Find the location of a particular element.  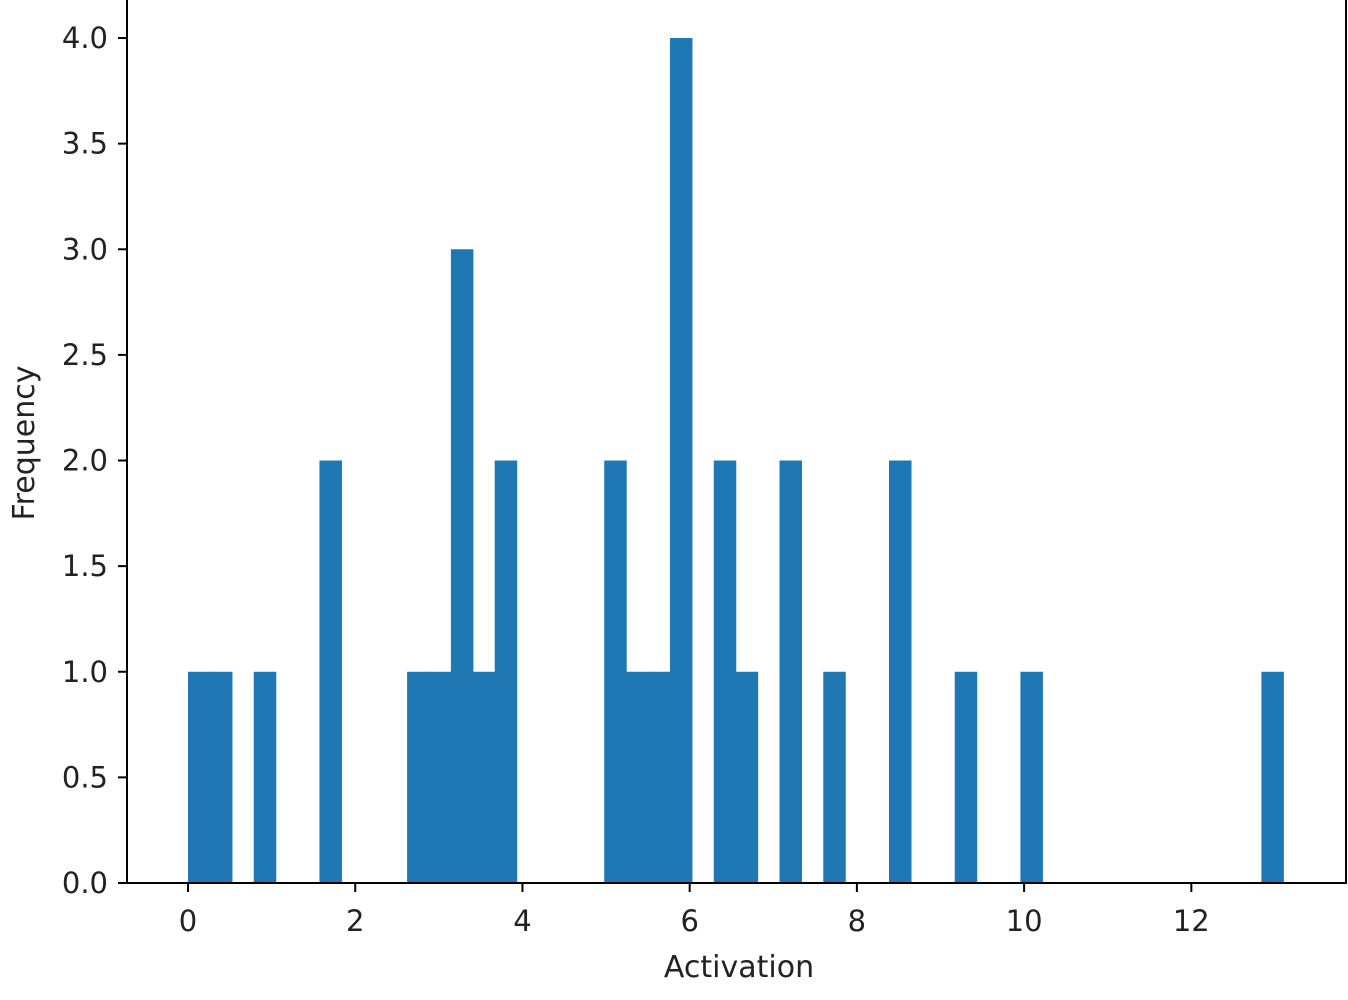

y-tick-label: 4.0 is located at coordinates (85, 38).